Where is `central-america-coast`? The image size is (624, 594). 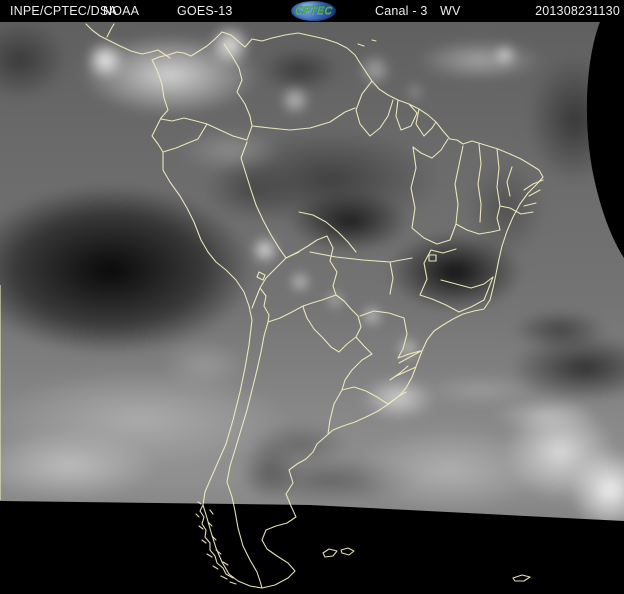
central-america-coast is located at coordinates (128, 41).